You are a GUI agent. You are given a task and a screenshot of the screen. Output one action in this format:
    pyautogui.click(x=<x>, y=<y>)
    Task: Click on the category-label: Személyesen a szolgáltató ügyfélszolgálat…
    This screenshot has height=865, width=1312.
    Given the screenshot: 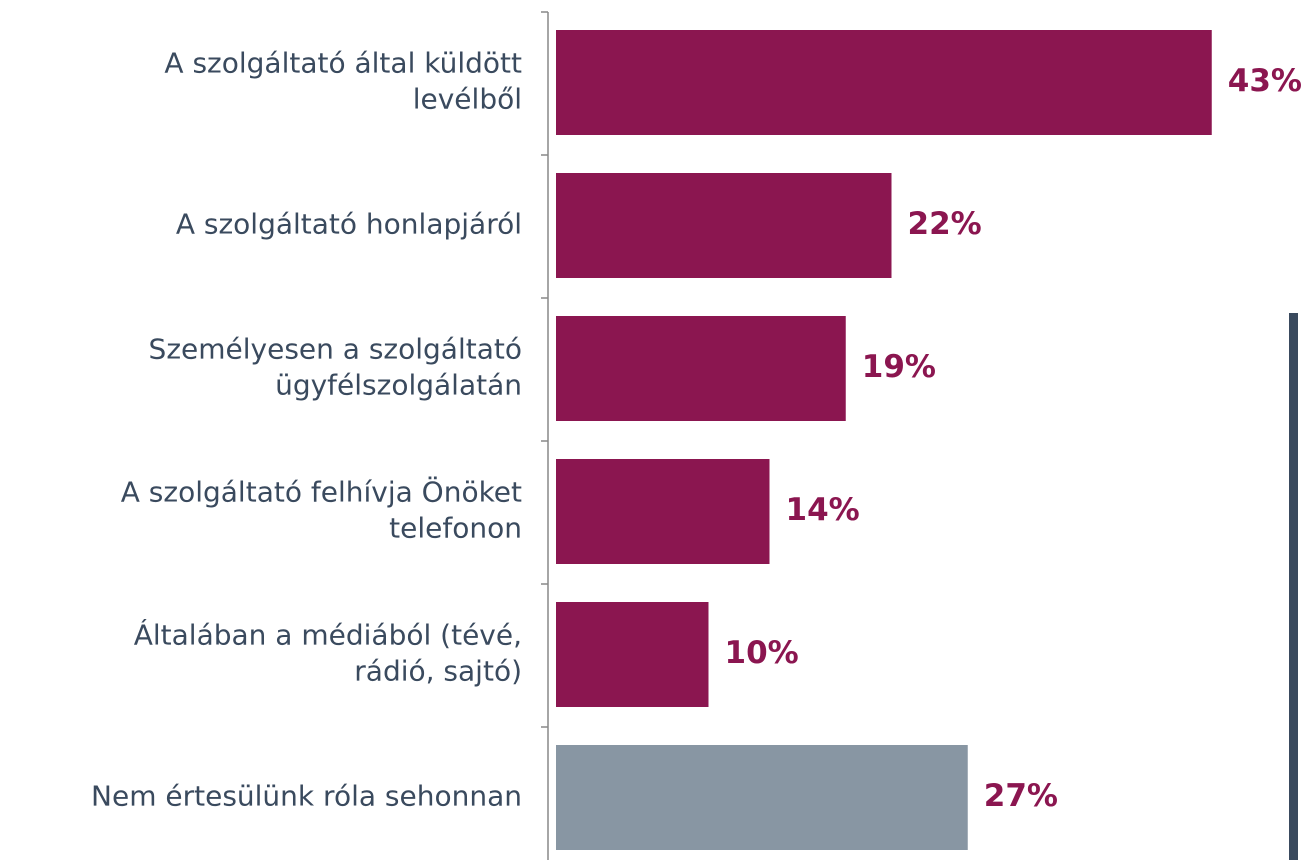 What is the action you would take?
    pyautogui.click(x=335, y=367)
    